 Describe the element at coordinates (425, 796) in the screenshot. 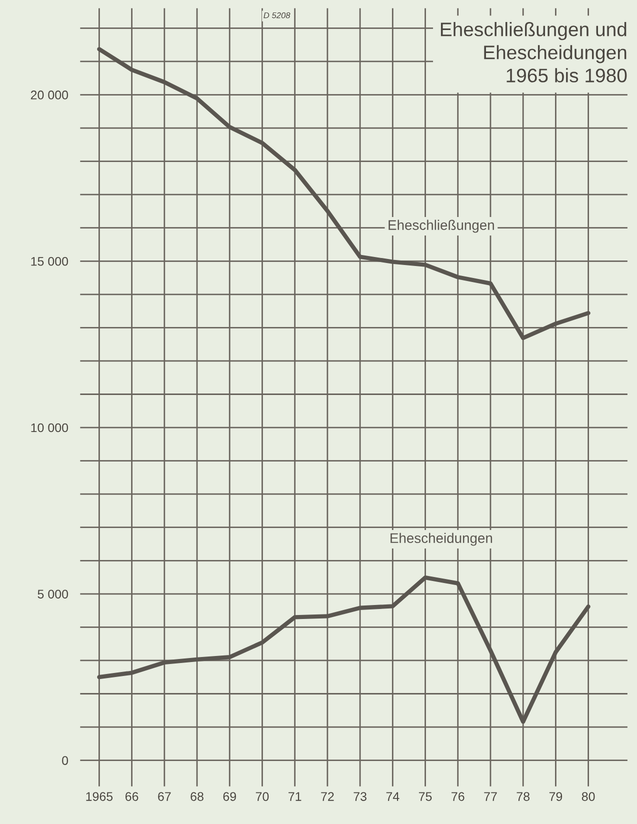

I see `x-tick-label: 75` at that location.